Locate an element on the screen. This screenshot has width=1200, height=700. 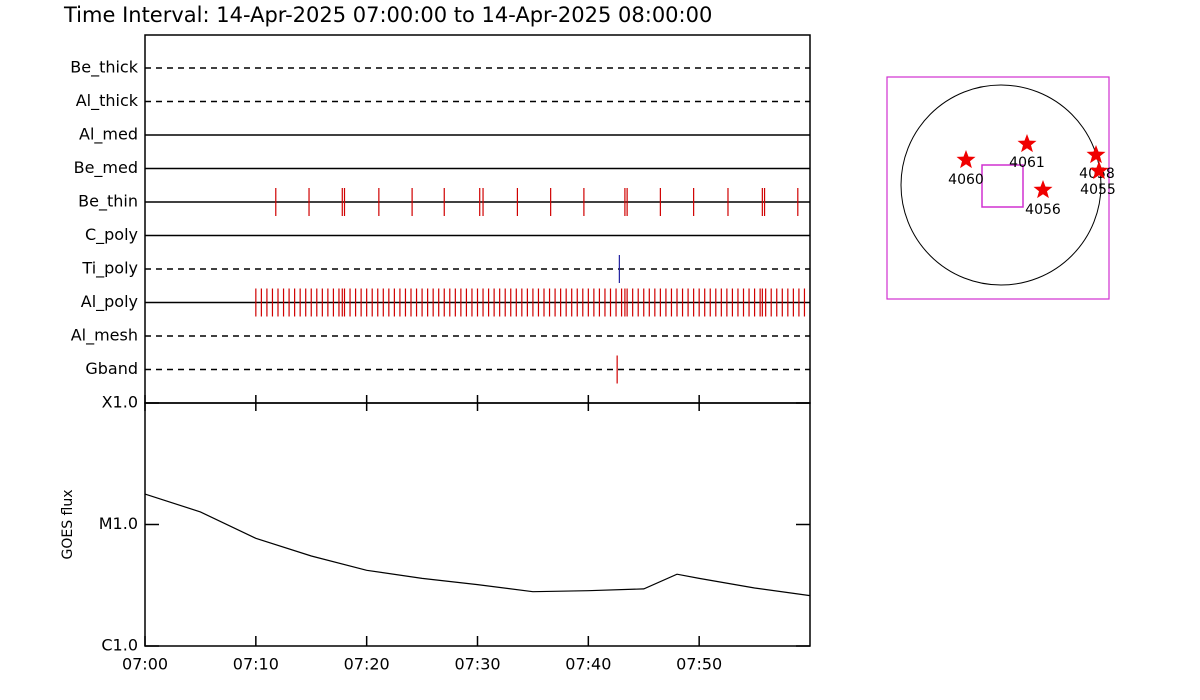
map-frame is located at coordinates (998, 188).